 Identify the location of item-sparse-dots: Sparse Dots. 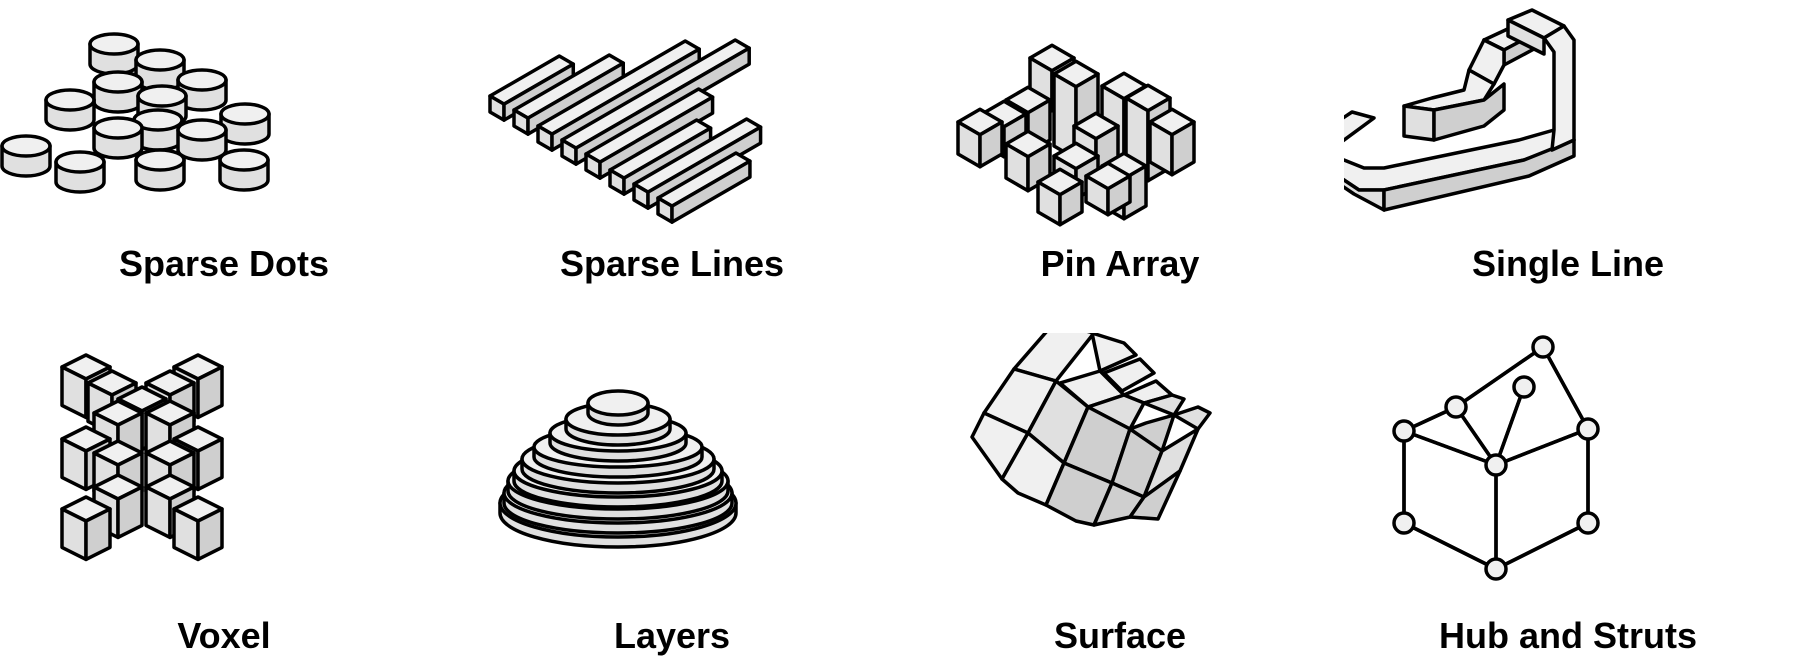
(224, 166).